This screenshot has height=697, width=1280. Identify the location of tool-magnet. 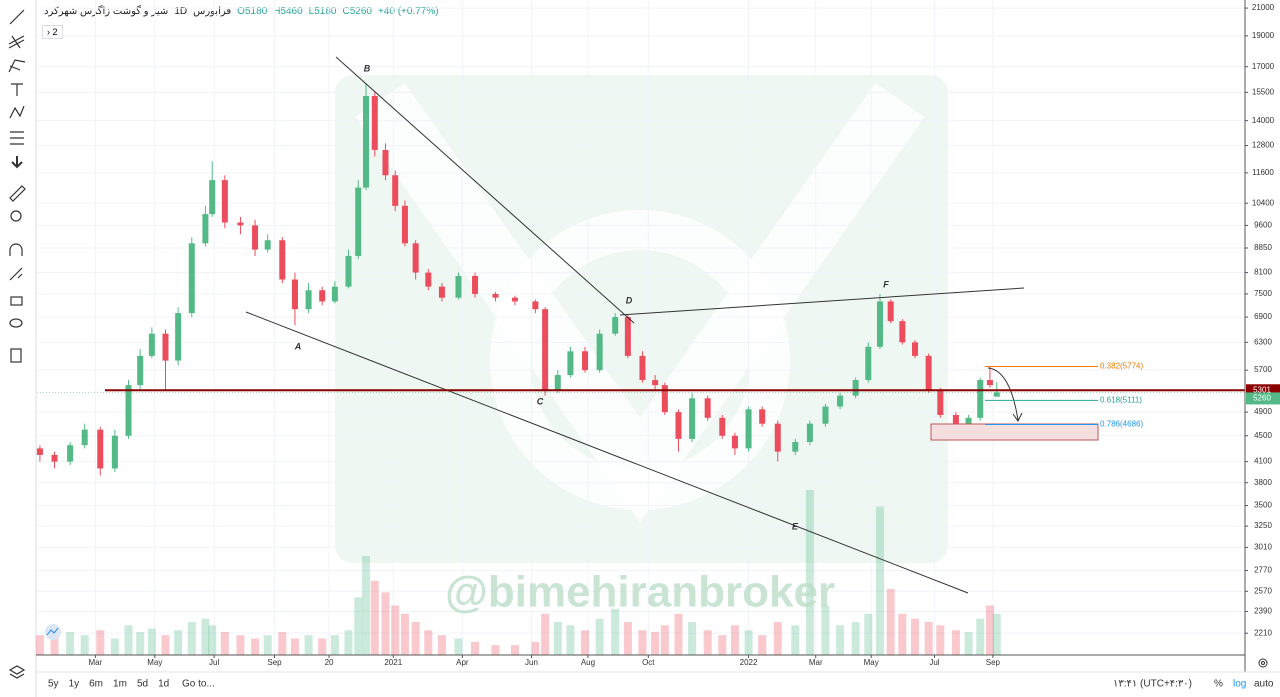
(16, 249).